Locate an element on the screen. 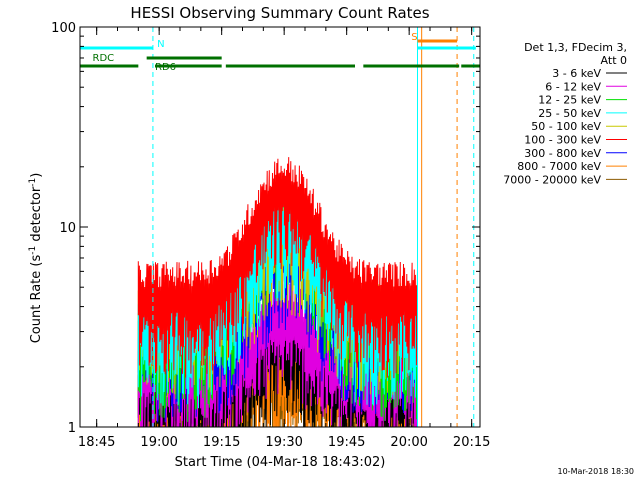  legend-header-line1: Det 1,3, FDecim 3, is located at coordinates (575, 47).